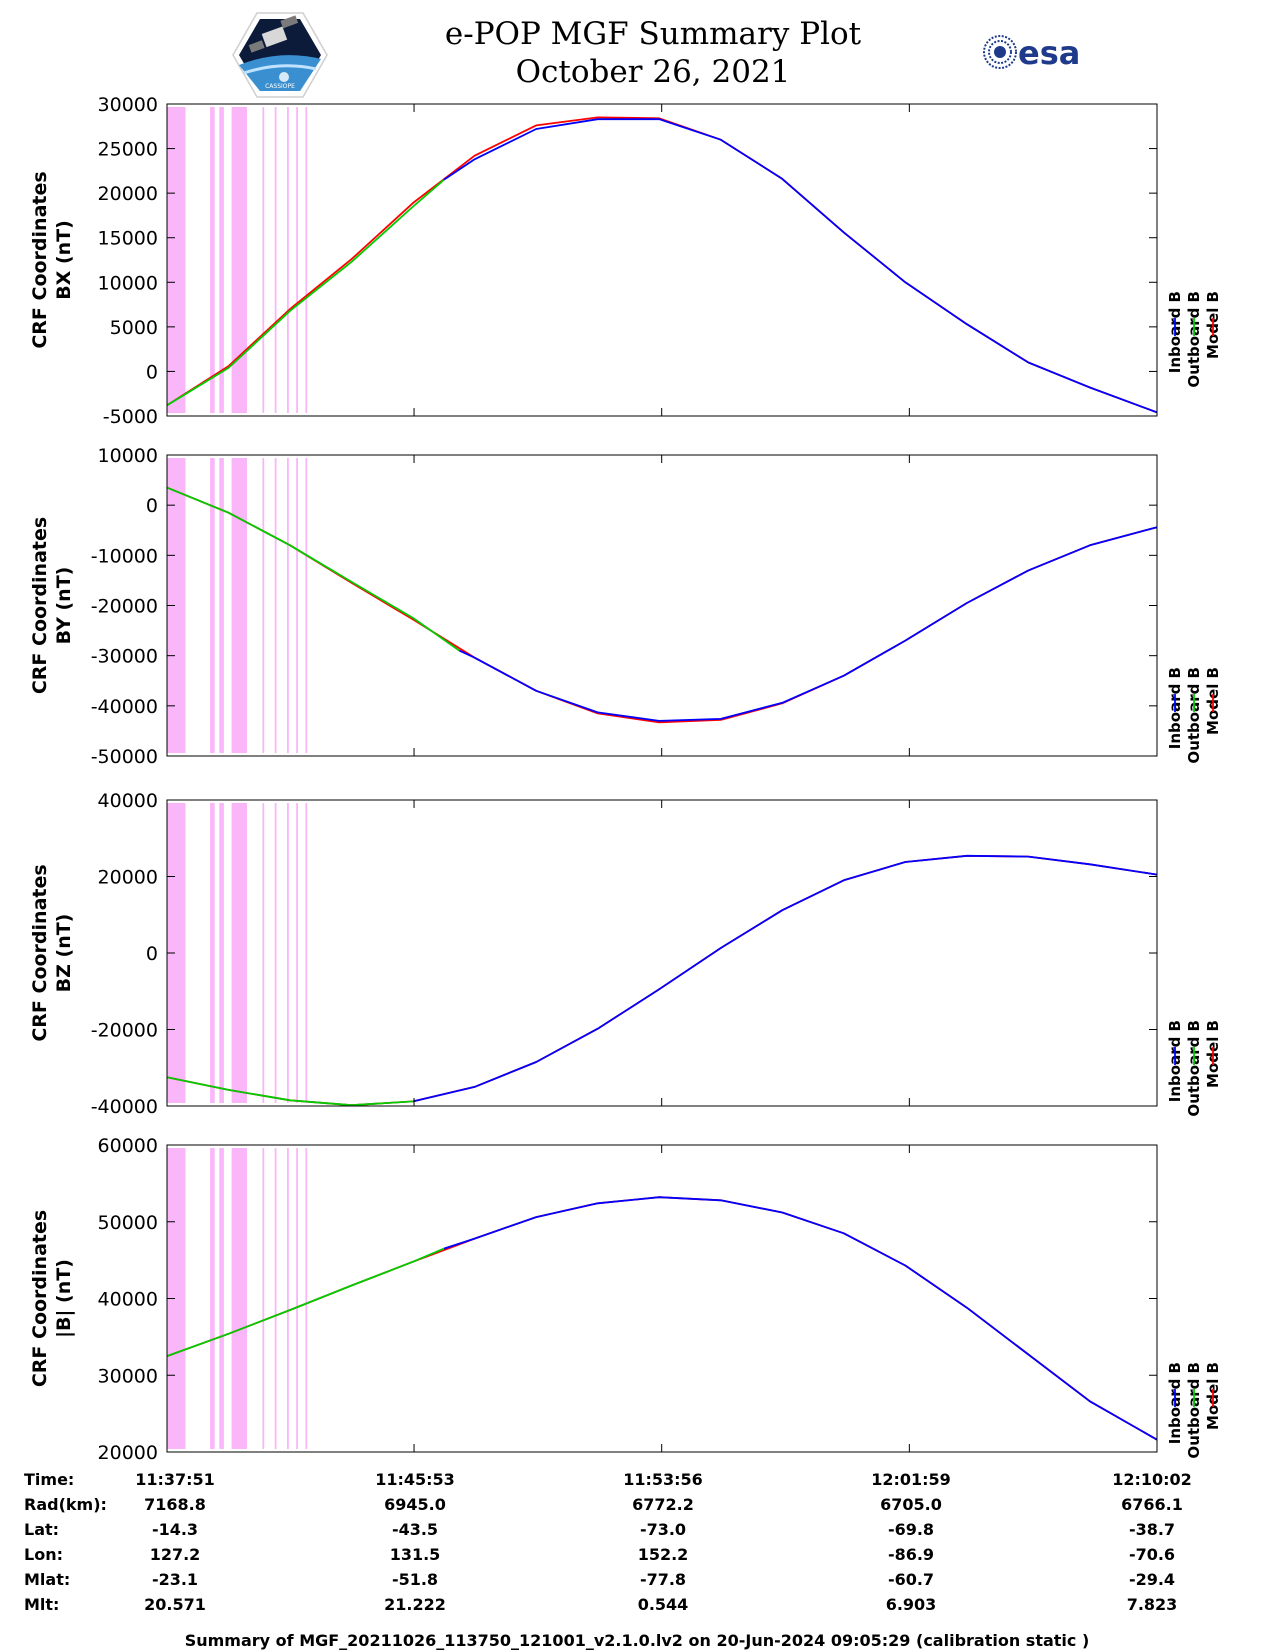 This screenshot has height=1650, width=1275. What do you see at coordinates (911, 1479) in the screenshot?
I see `time-tick-label: 12:01:59` at bounding box center [911, 1479].